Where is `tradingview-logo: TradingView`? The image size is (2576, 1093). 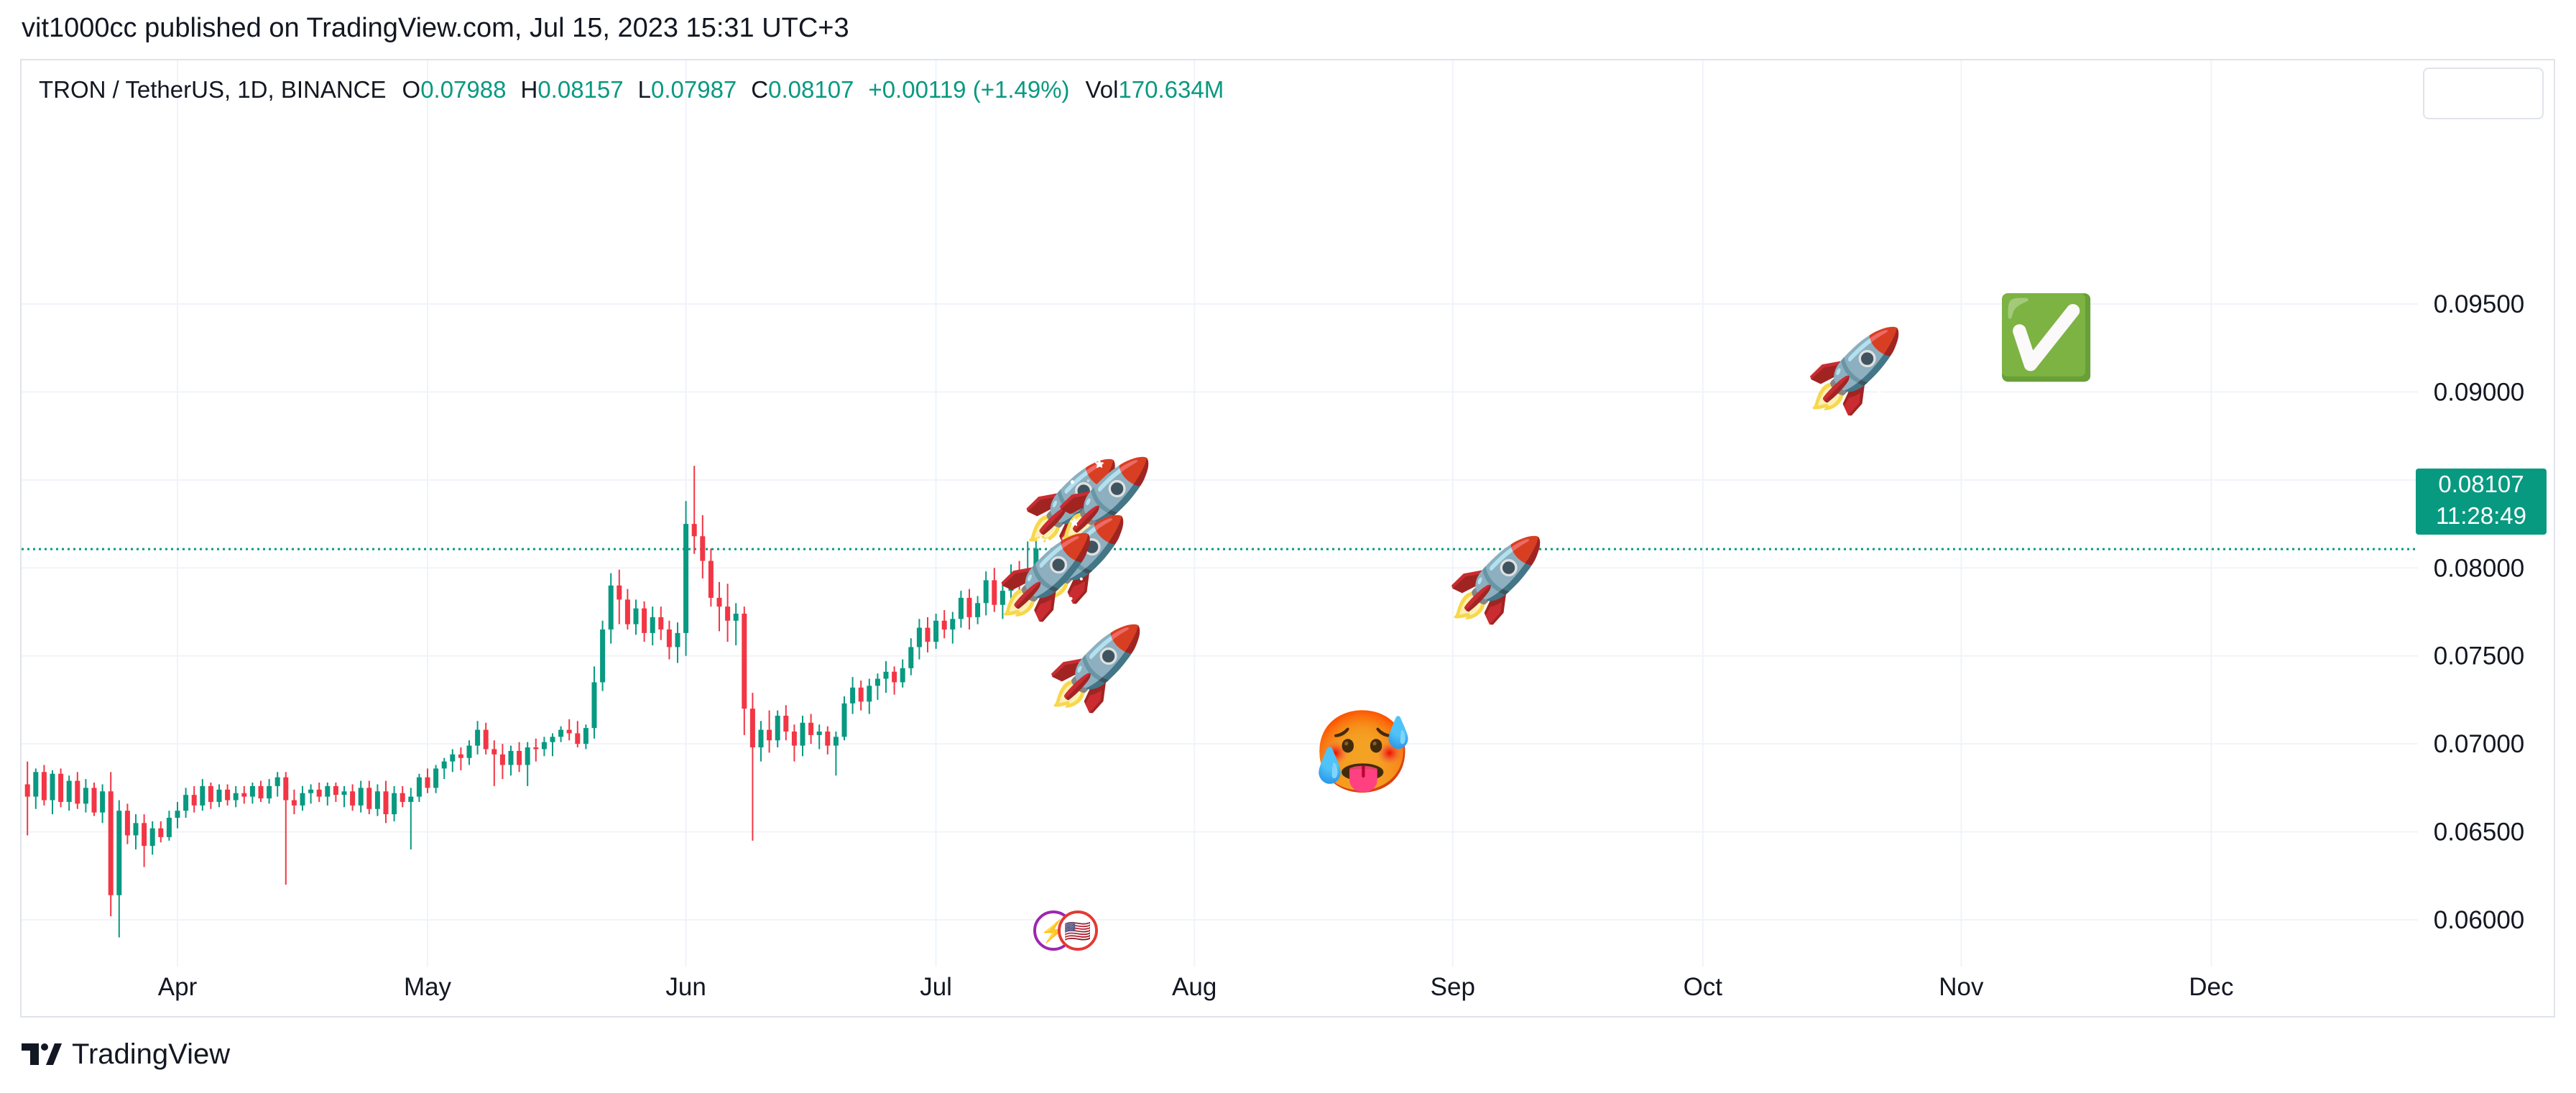 tradingview-logo: TradingView is located at coordinates (126, 1055).